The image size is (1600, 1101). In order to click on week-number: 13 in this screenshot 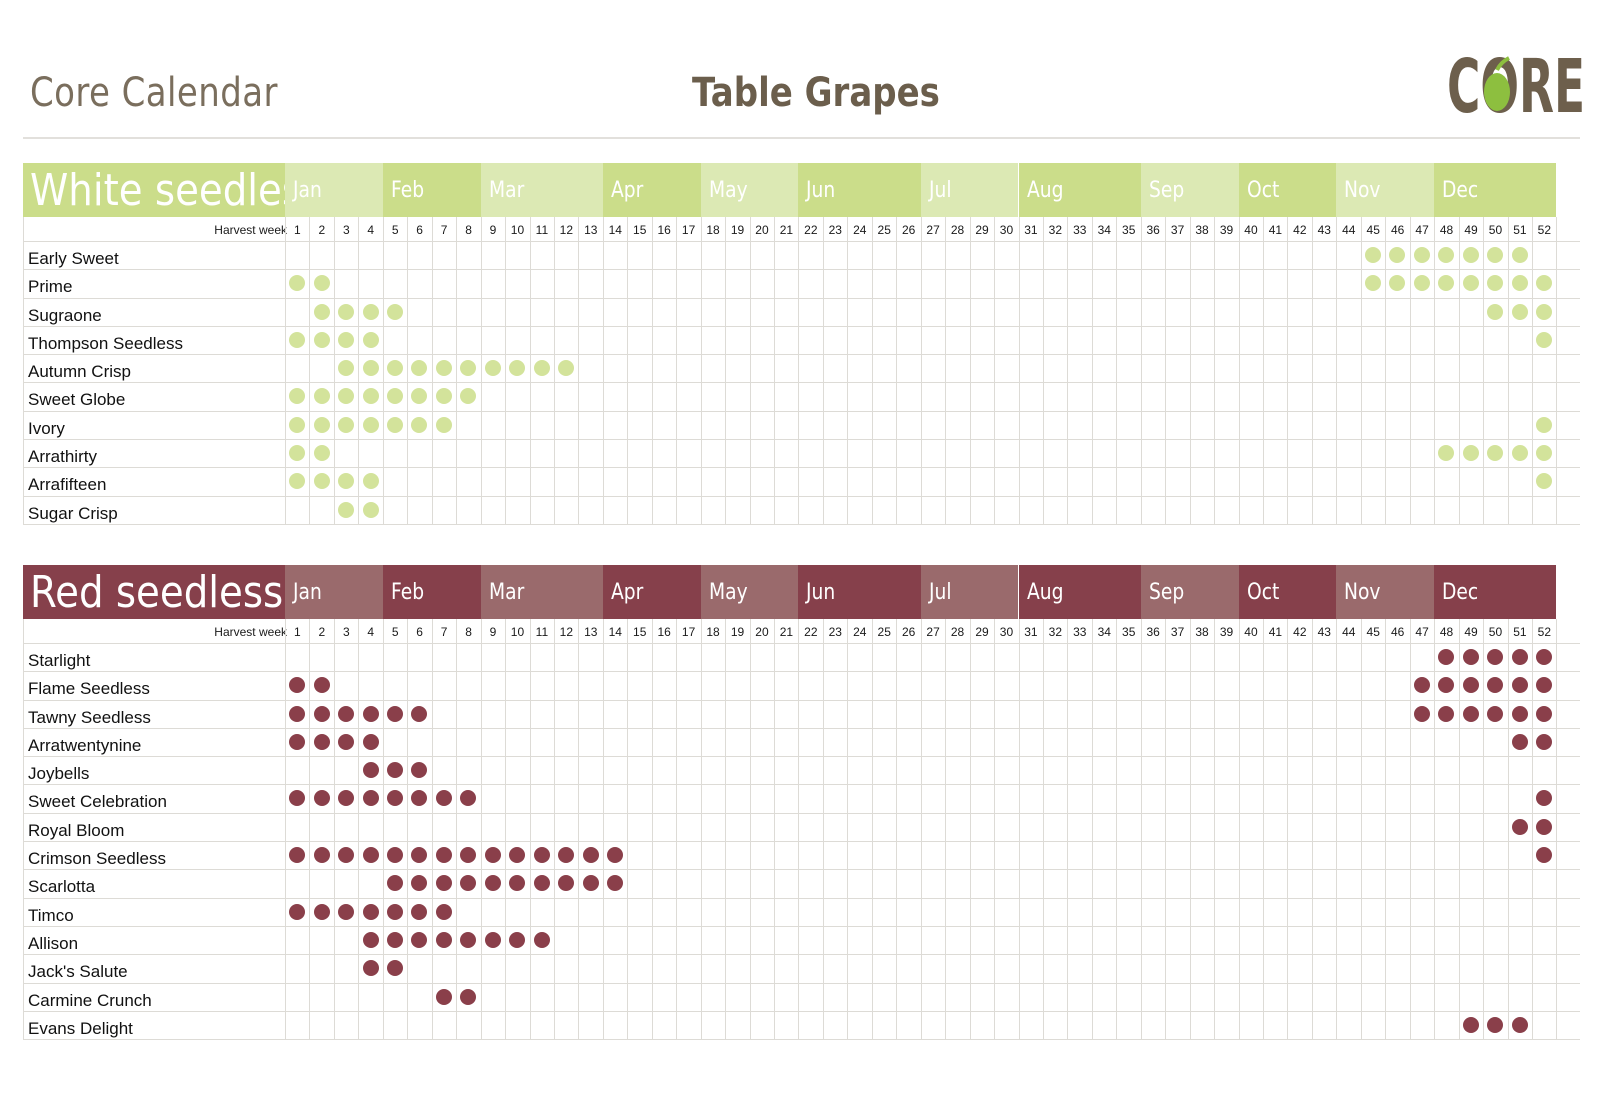, I will do `click(591, 632)`.